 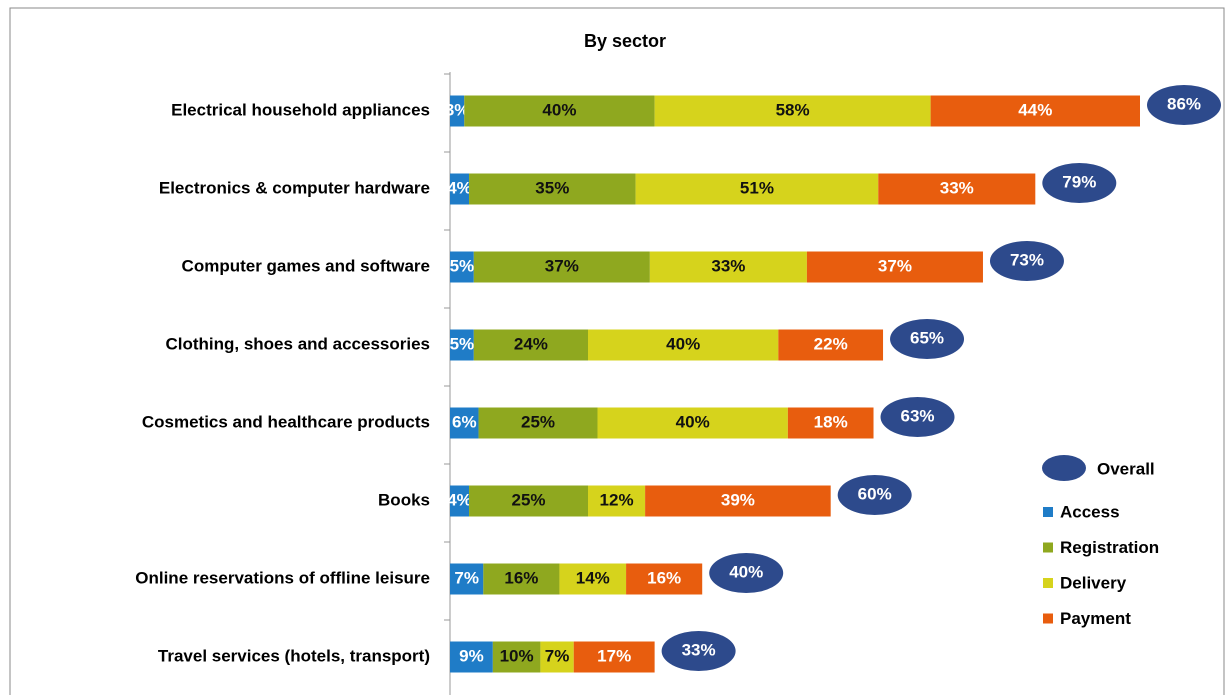 I want to click on legend-label: Delivery, so click(x=1093, y=582).